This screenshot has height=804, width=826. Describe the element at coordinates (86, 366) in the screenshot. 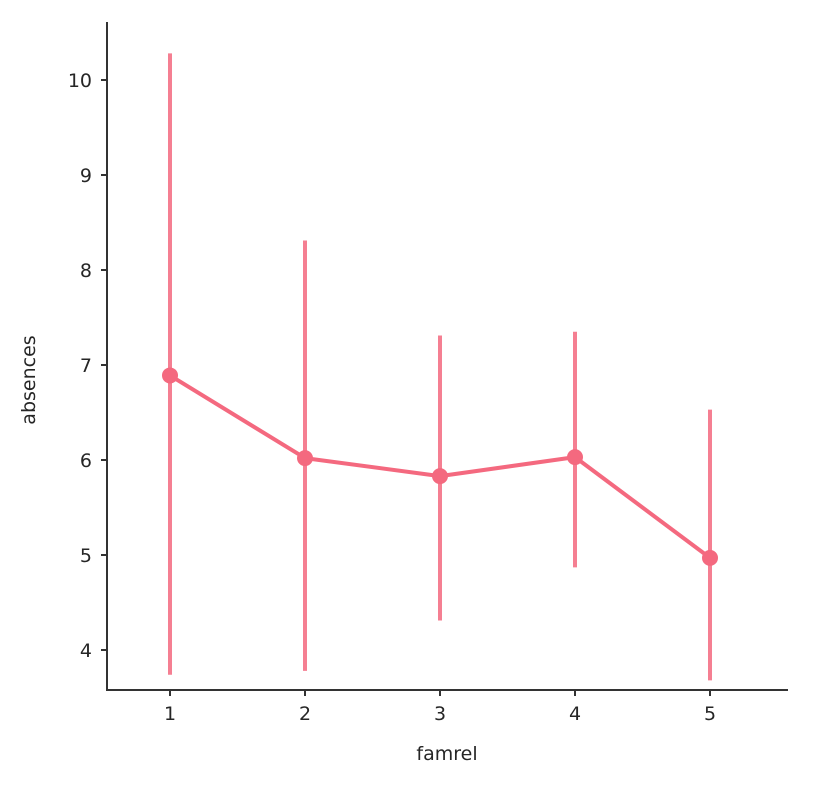

I see `y-tick-label: 7` at that location.